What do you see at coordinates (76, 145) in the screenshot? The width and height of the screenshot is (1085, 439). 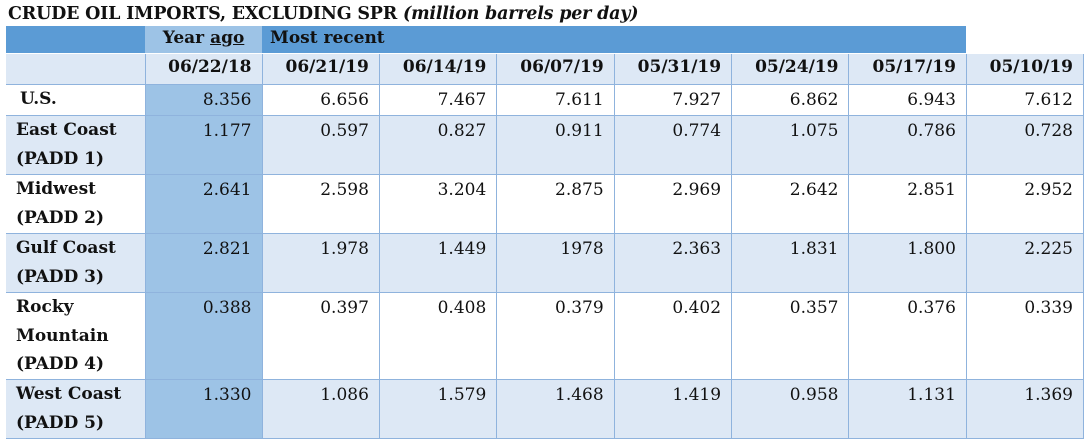 I see `row-label: East Coast (PADD 1)` at bounding box center [76, 145].